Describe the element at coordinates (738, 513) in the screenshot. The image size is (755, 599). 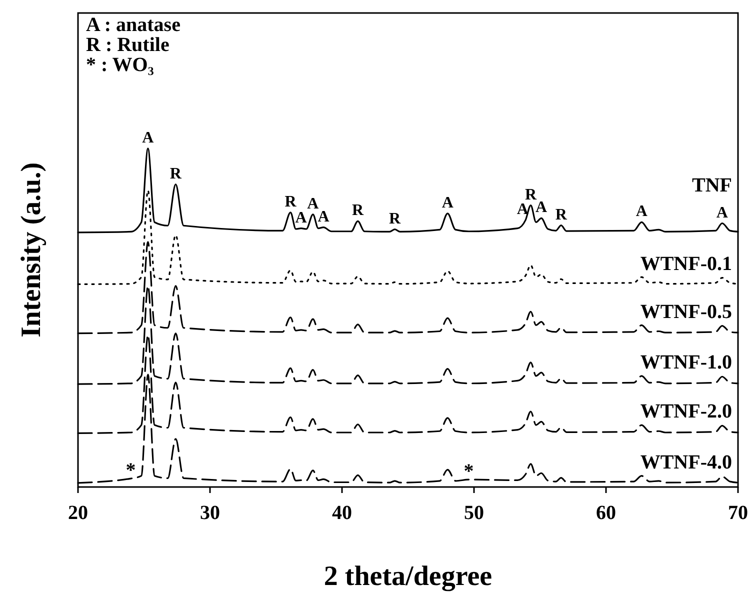
I see `x-tick-label: 70` at that location.